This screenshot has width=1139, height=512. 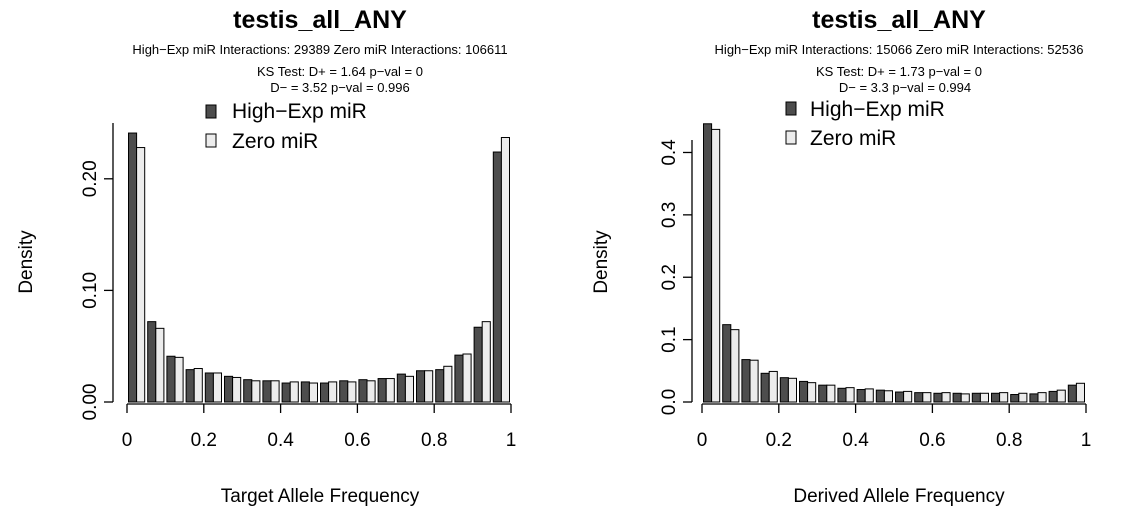 I want to click on y-tick-label: 0.10, so click(x=90, y=290).